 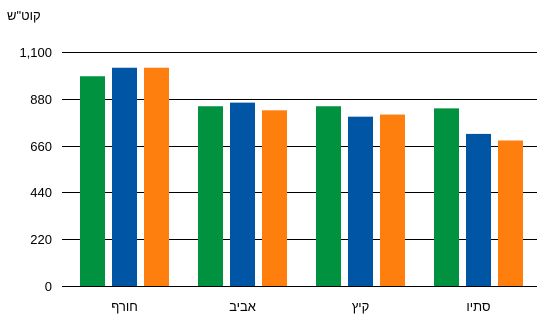 I want to click on x-tick-label: אביב, so click(x=242, y=306).